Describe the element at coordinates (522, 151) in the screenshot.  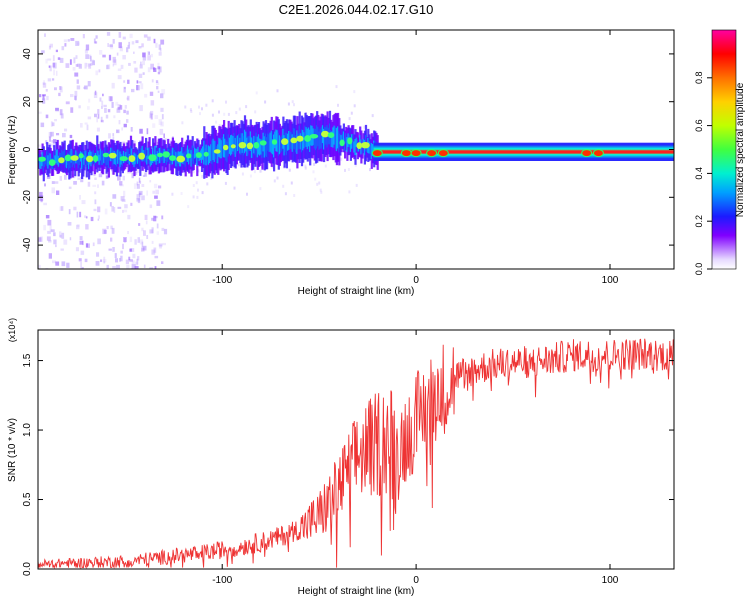
I see `narrow-band` at that location.